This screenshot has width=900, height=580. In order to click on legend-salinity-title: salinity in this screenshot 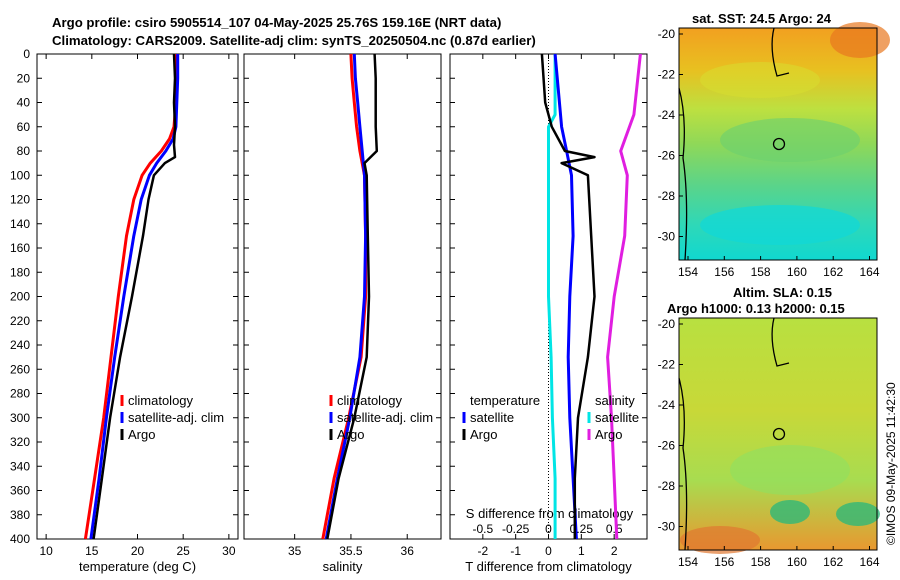, I will do `click(615, 400)`.